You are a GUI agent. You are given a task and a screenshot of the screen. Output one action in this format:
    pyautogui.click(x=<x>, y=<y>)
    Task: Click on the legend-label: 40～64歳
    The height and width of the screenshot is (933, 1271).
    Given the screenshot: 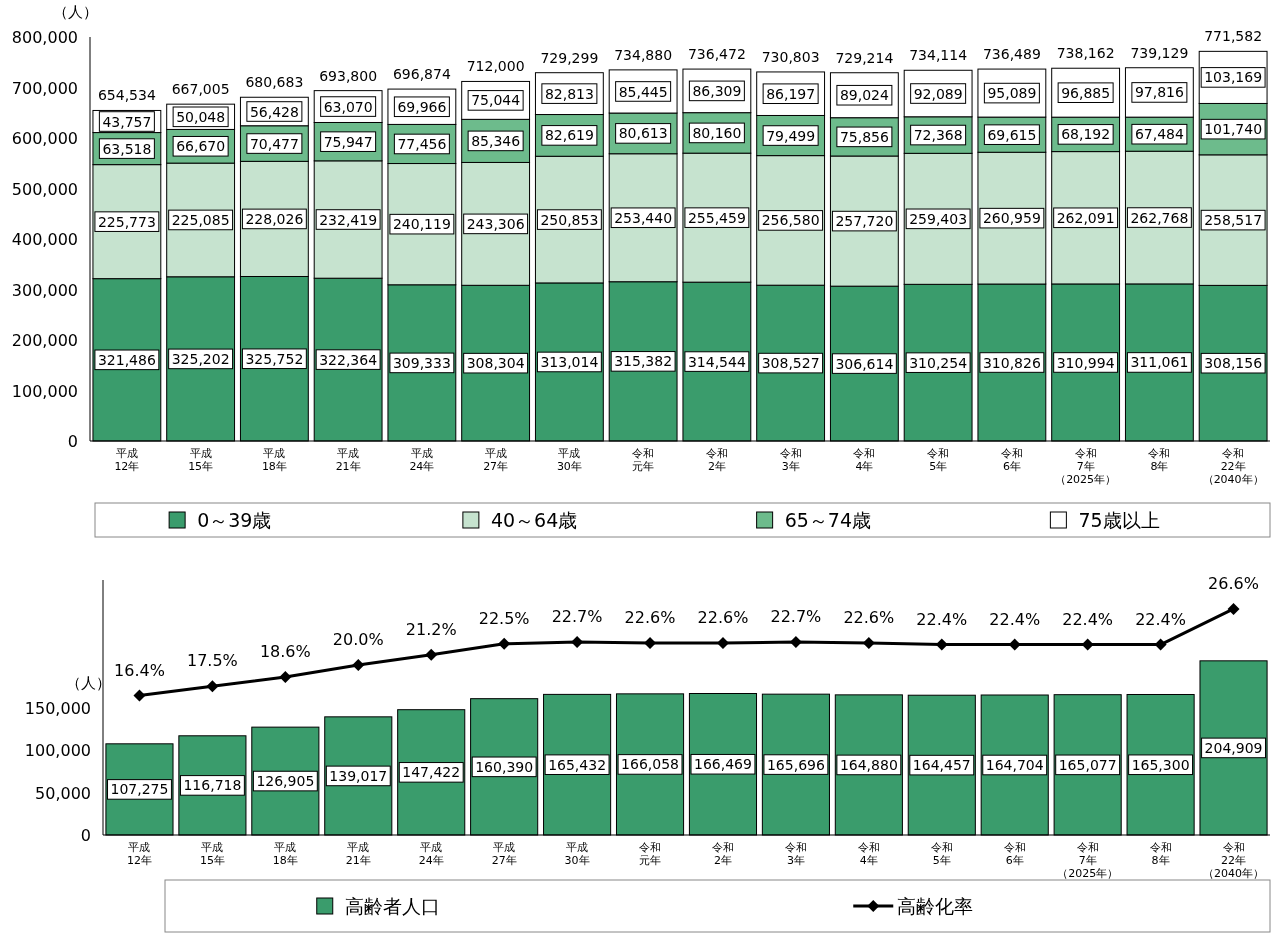 What is the action you would take?
    pyautogui.click(x=534, y=520)
    